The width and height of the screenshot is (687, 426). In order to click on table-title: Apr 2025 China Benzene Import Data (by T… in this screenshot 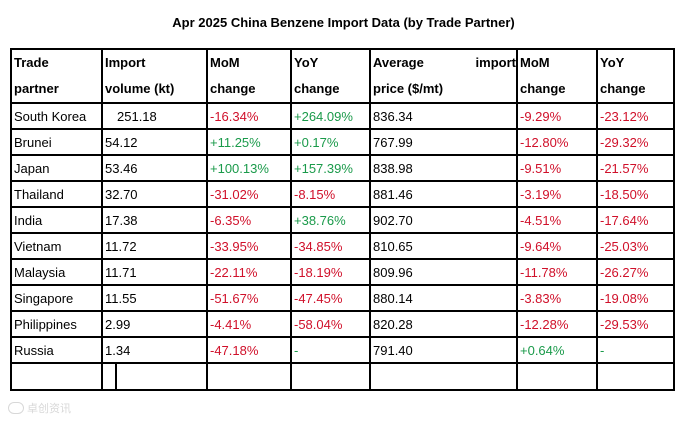, I will do `click(343, 22)`.